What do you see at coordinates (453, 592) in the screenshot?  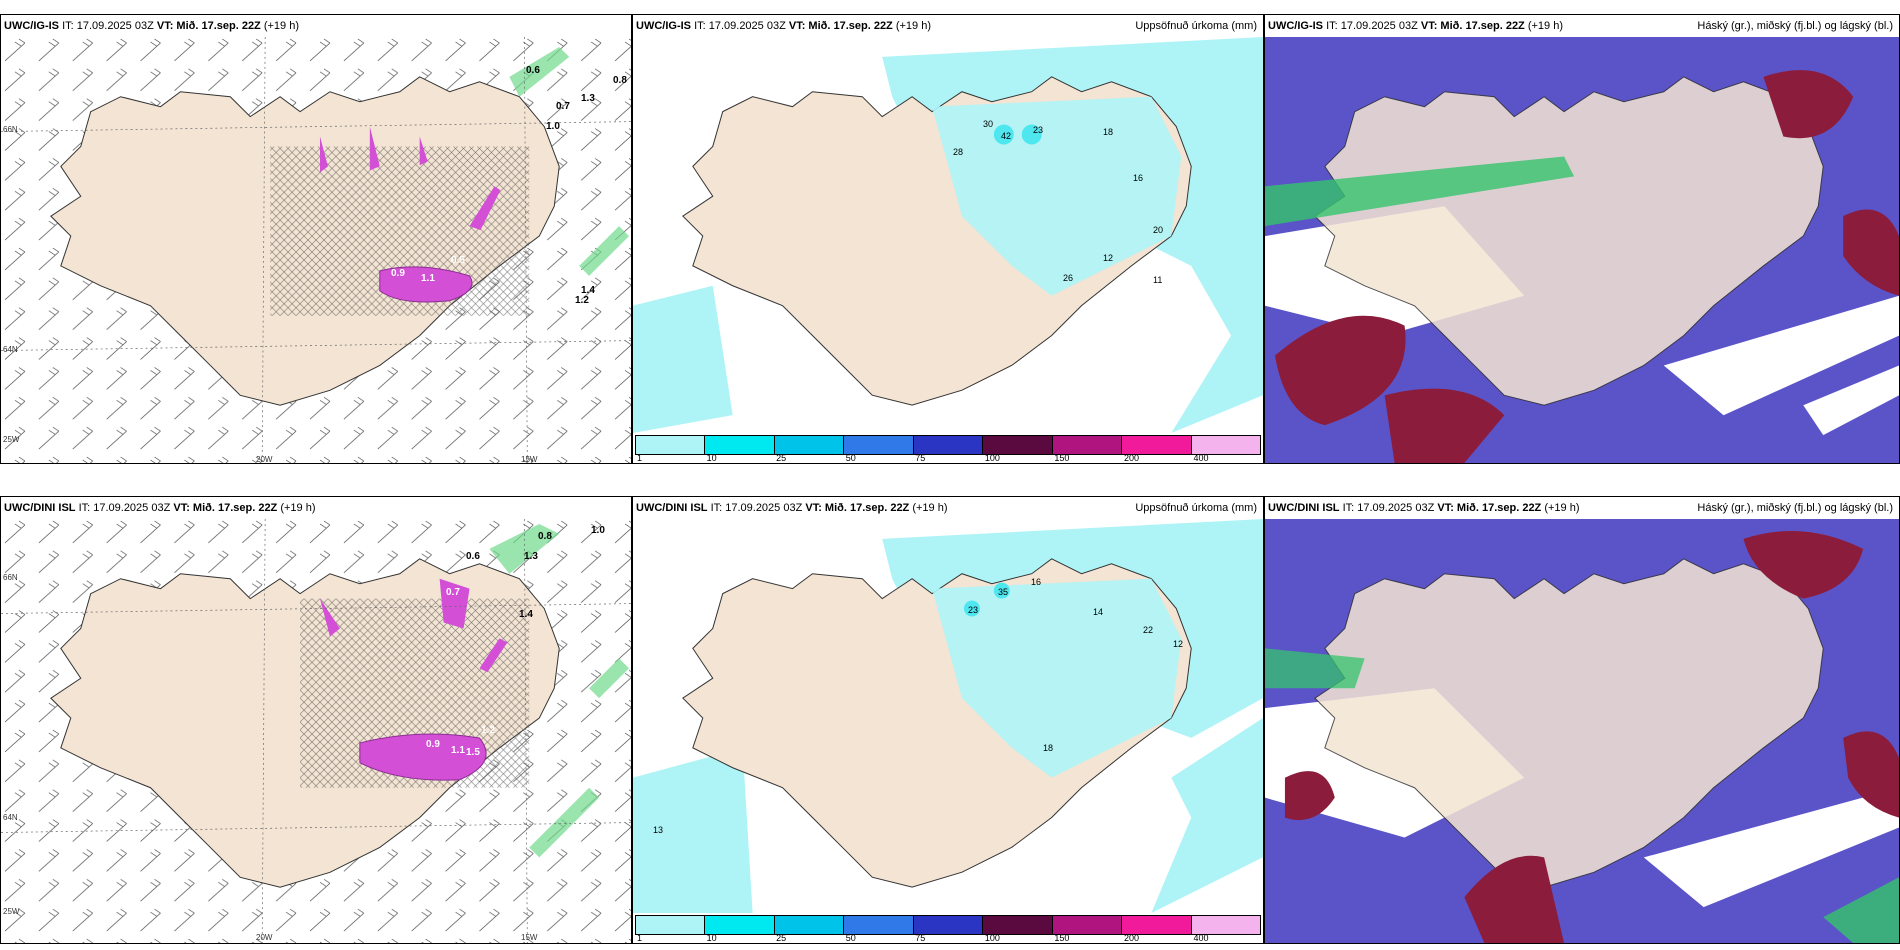 I see `snow-value: 0.7` at bounding box center [453, 592].